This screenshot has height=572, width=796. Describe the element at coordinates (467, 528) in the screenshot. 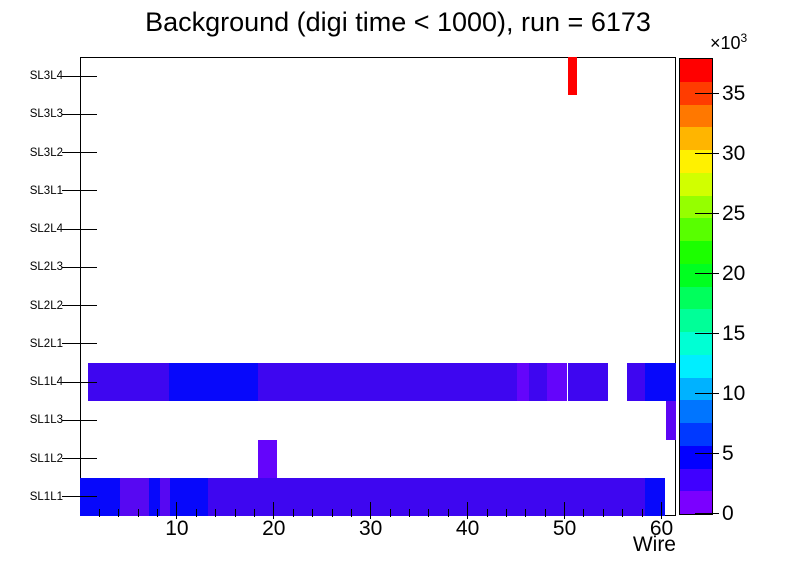

I see `x-tick-label: 40` at that location.